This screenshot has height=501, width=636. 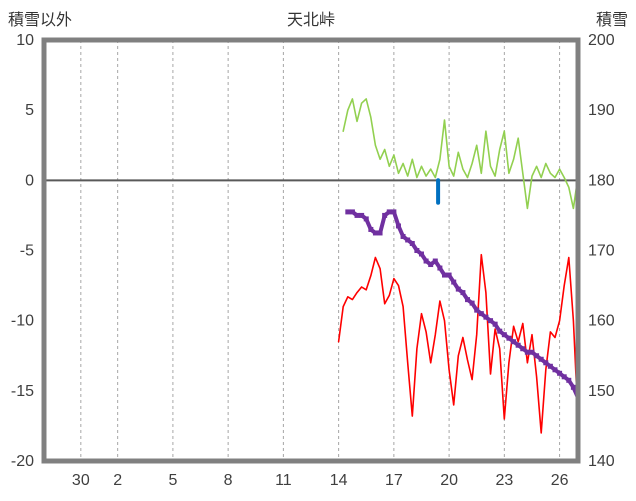 I want to click on x-axis-tick-label: 20, so click(x=449, y=480).